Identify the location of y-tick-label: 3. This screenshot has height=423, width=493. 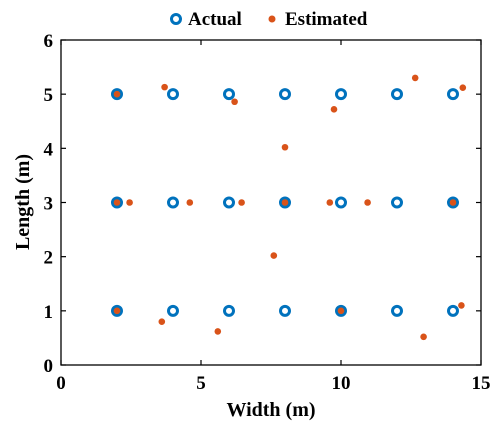
(49, 204).